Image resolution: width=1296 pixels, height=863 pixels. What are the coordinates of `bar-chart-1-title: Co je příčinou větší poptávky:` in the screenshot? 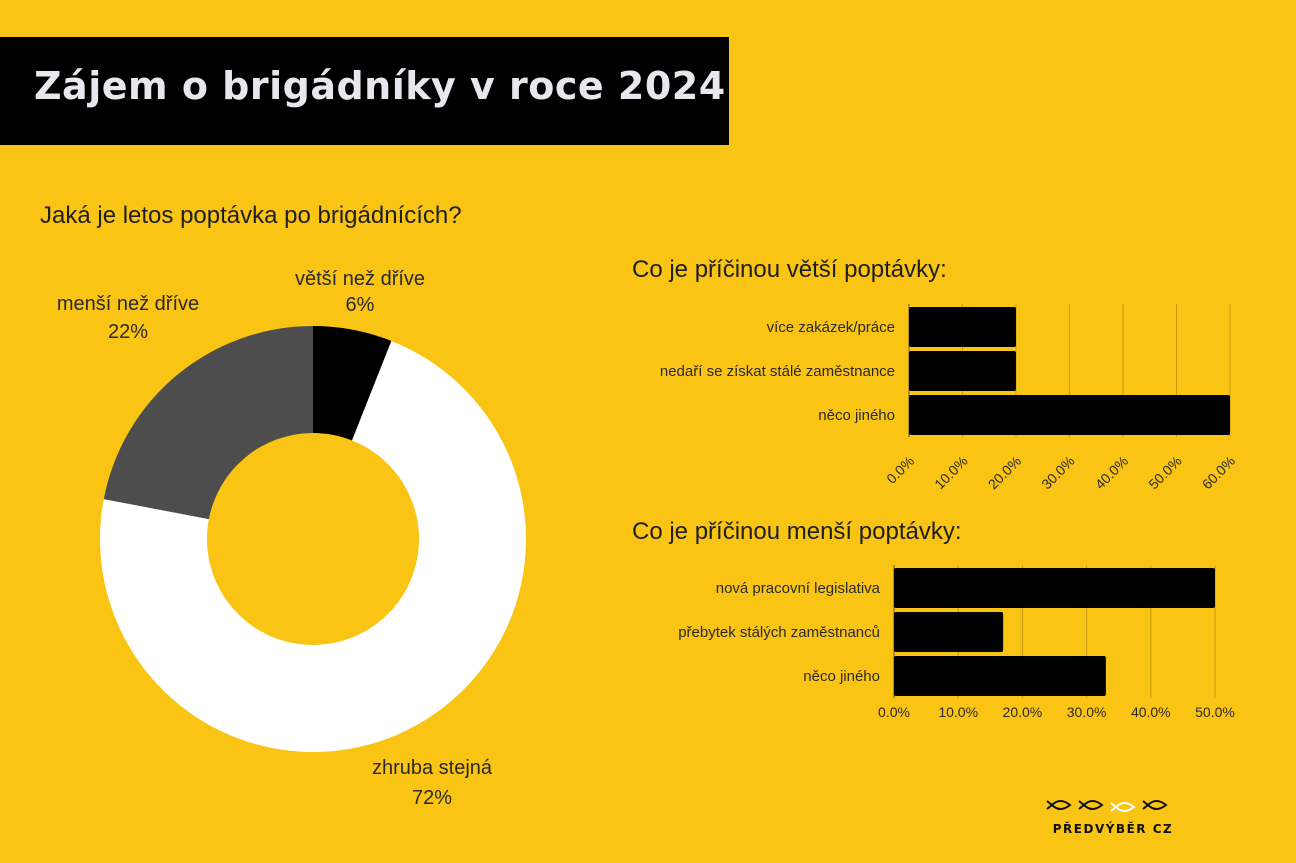 It's located at (789, 269).